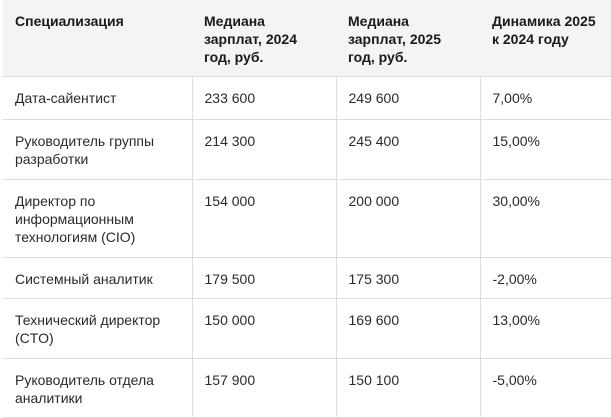 The height and width of the screenshot is (418, 611). What do you see at coordinates (408, 218) in the screenshot?
I see `cell-median-2025: 200 000` at bounding box center [408, 218].